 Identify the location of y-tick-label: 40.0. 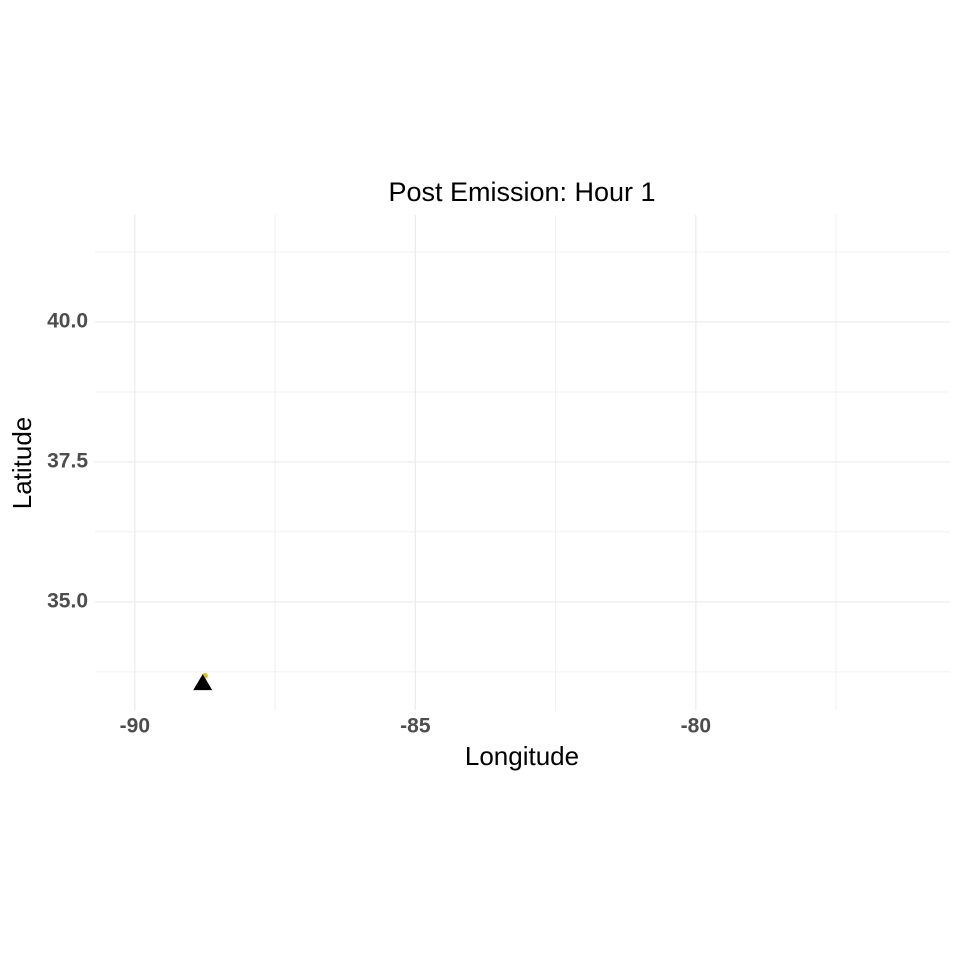
(67, 320).